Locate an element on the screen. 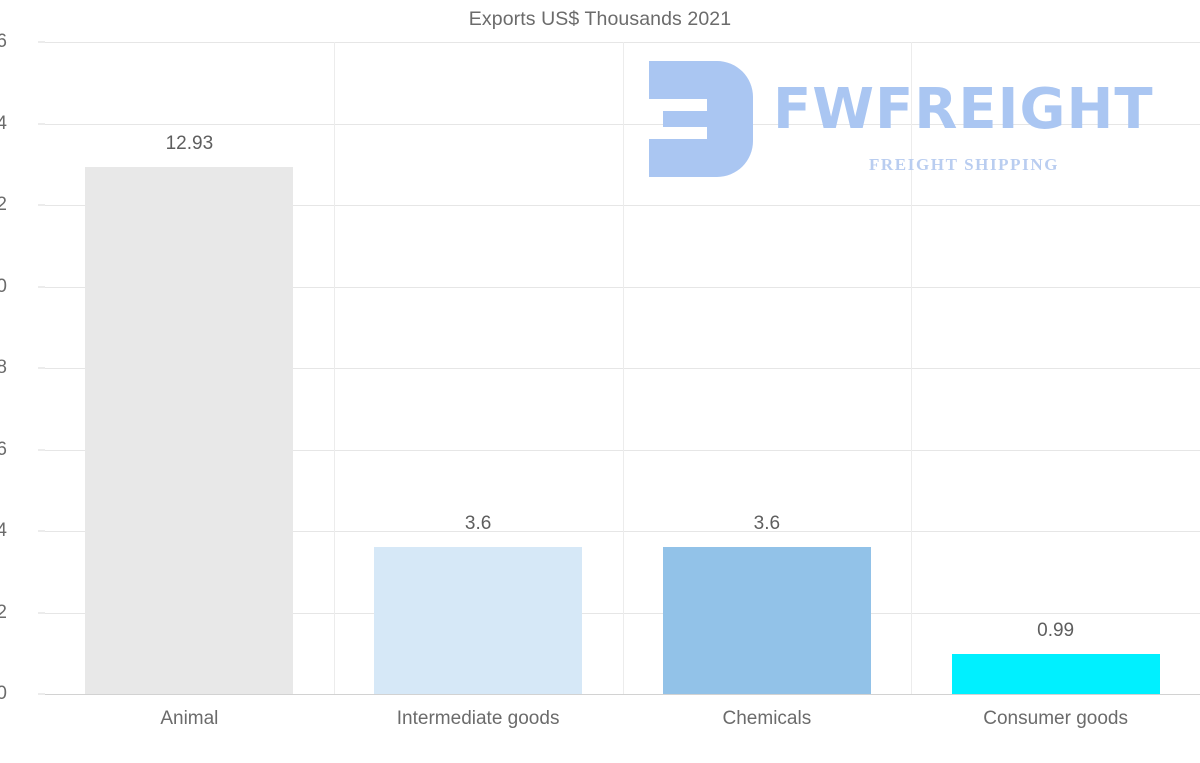 Image resolution: width=1200 pixels, height=763 pixels. y-axis-tick-label: 0 is located at coordinates (3, 693).